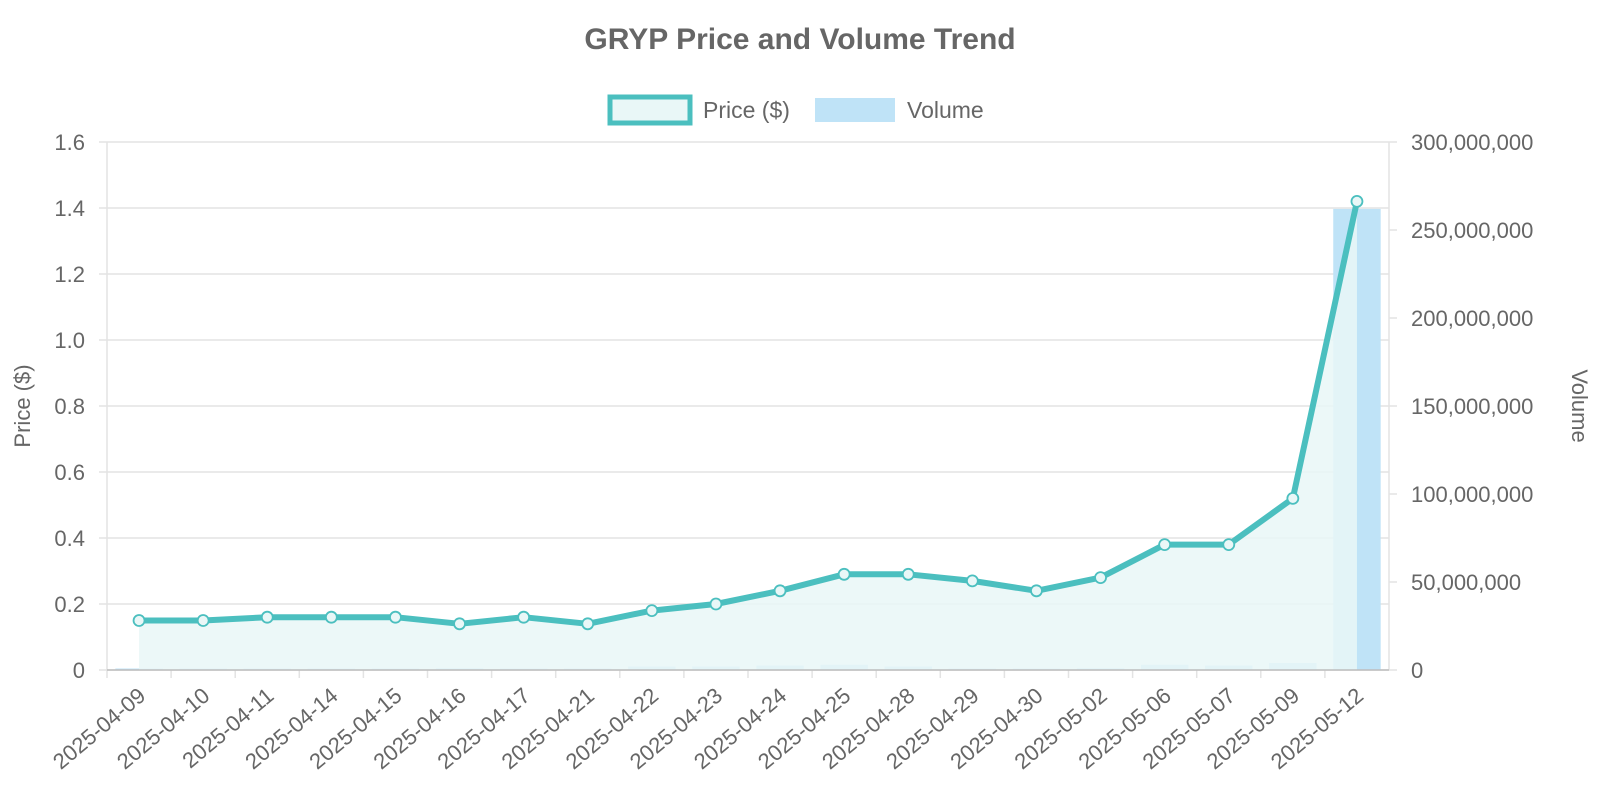 This screenshot has width=1600, height=800. Describe the element at coordinates (899, 110) in the screenshot. I see `legend-item-volume: Volume` at that location.